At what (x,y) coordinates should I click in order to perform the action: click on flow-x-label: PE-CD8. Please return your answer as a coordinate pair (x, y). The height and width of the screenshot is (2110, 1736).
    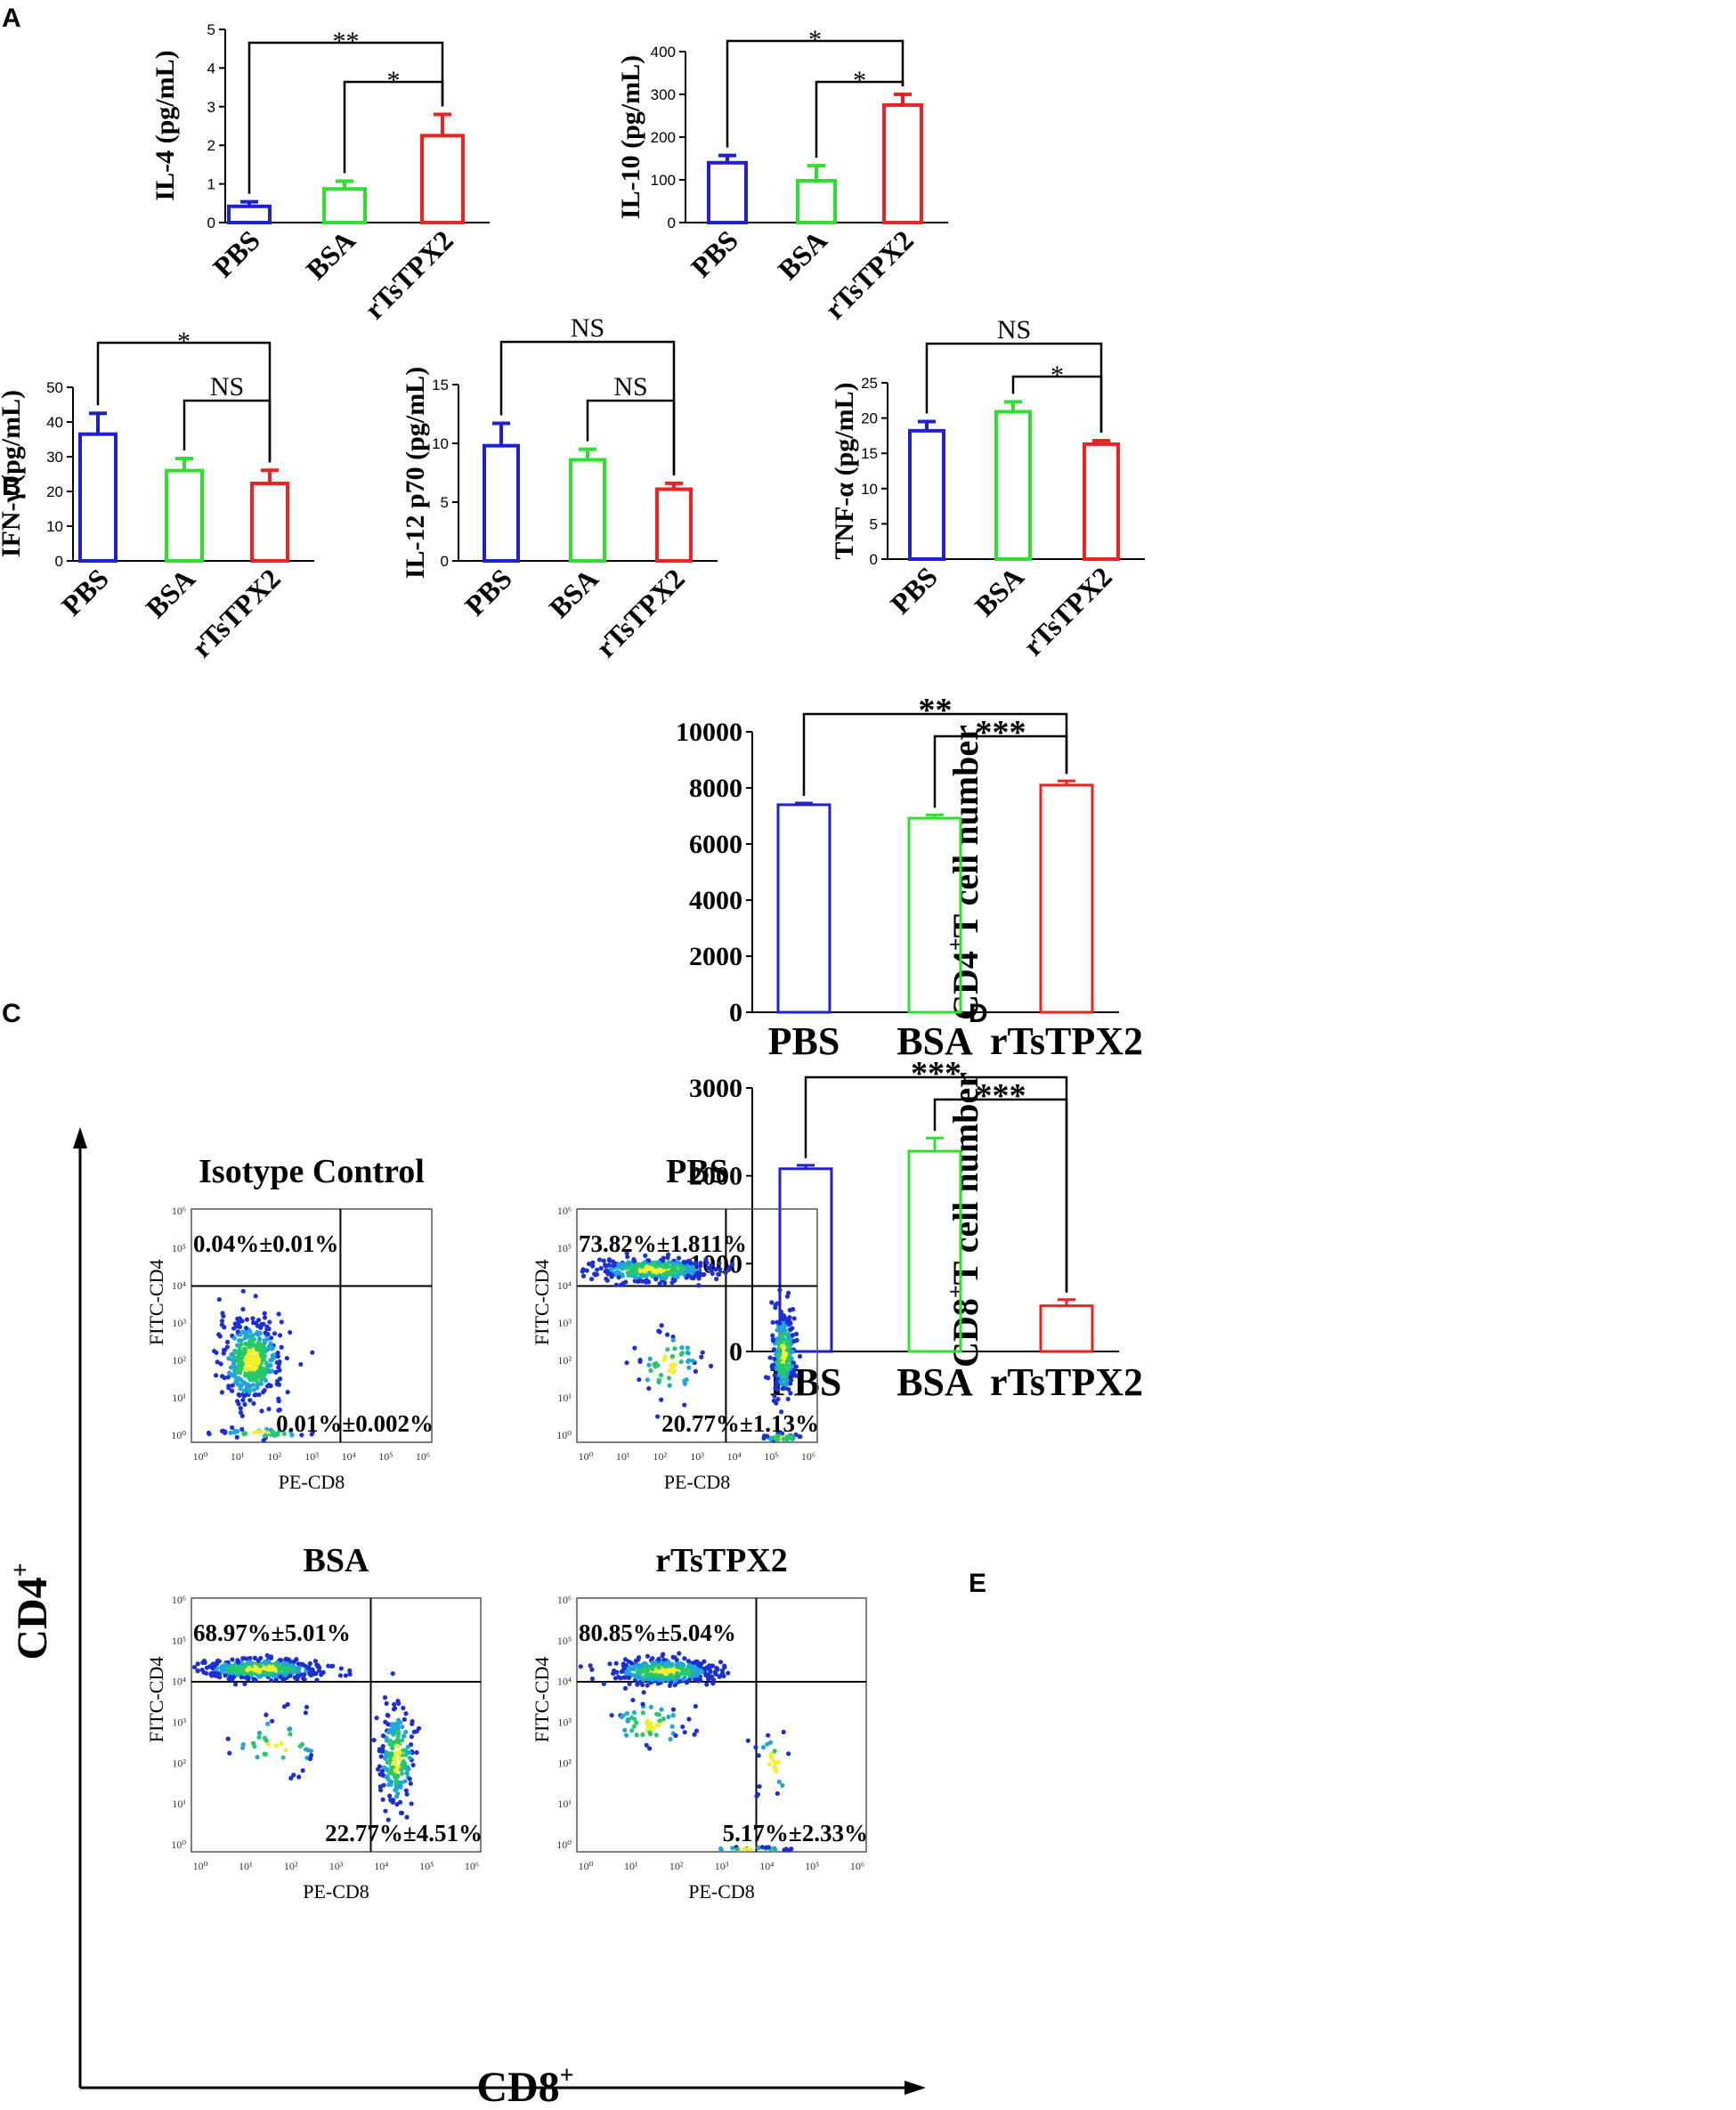
    Looking at the image, I should click on (336, 1891).